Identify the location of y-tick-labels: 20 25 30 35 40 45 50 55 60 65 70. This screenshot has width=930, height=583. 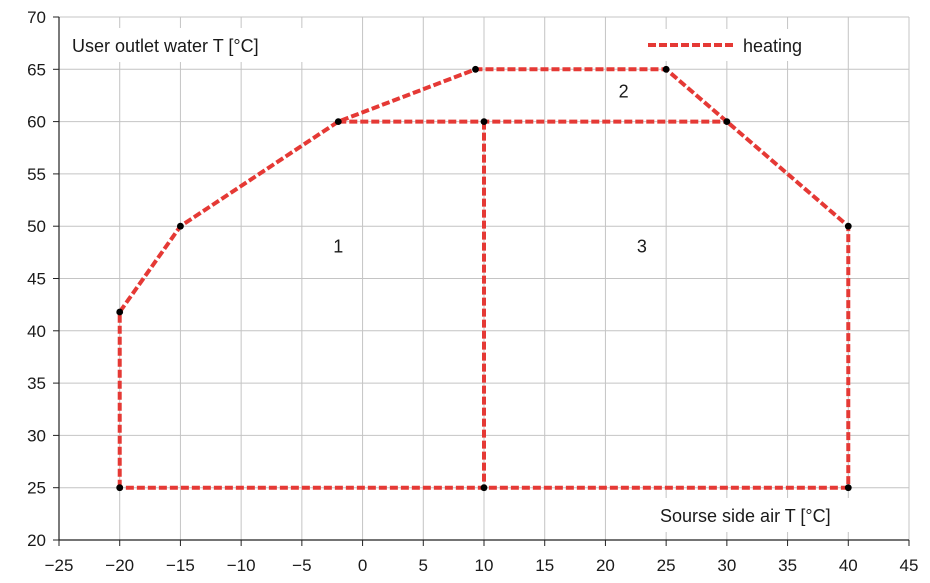
(36, 279).